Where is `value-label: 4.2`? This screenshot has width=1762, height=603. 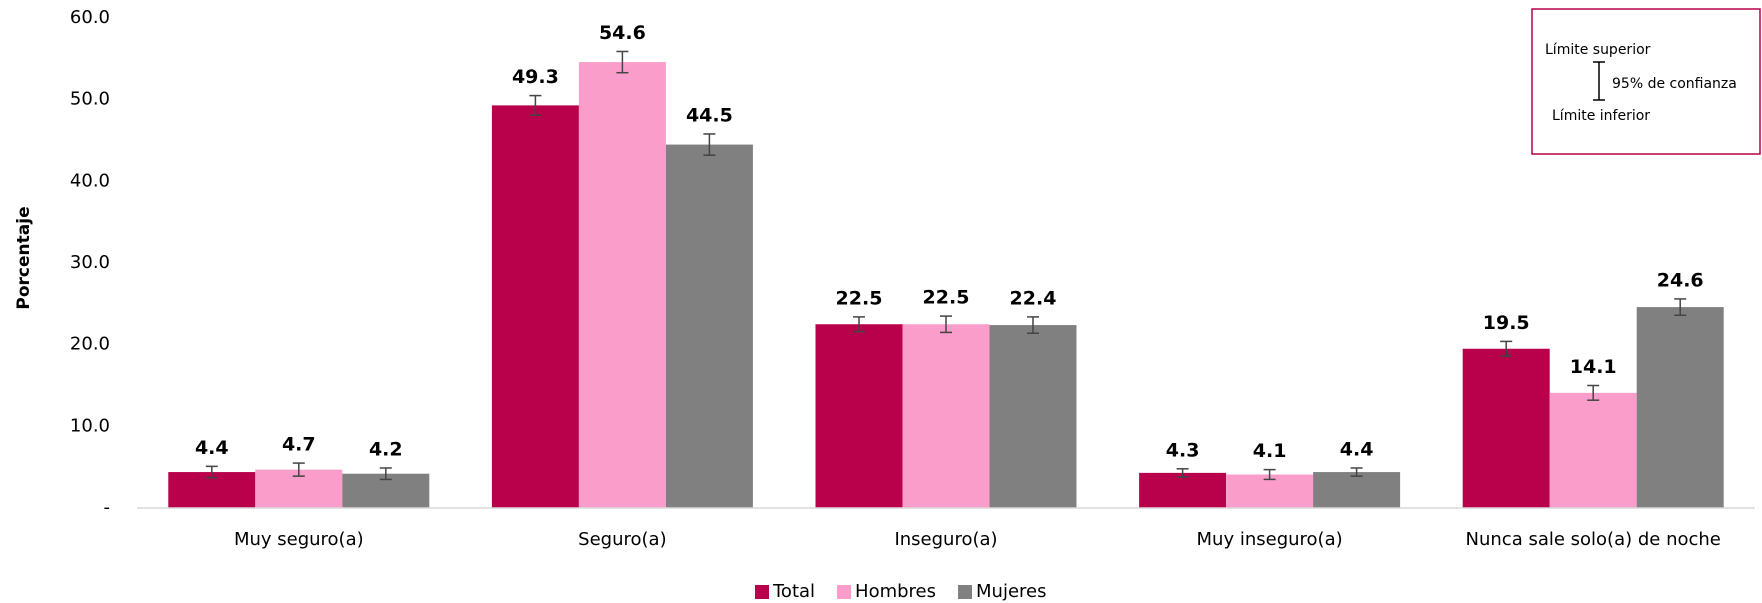
value-label: 4.2 is located at coordinates (386, 449).